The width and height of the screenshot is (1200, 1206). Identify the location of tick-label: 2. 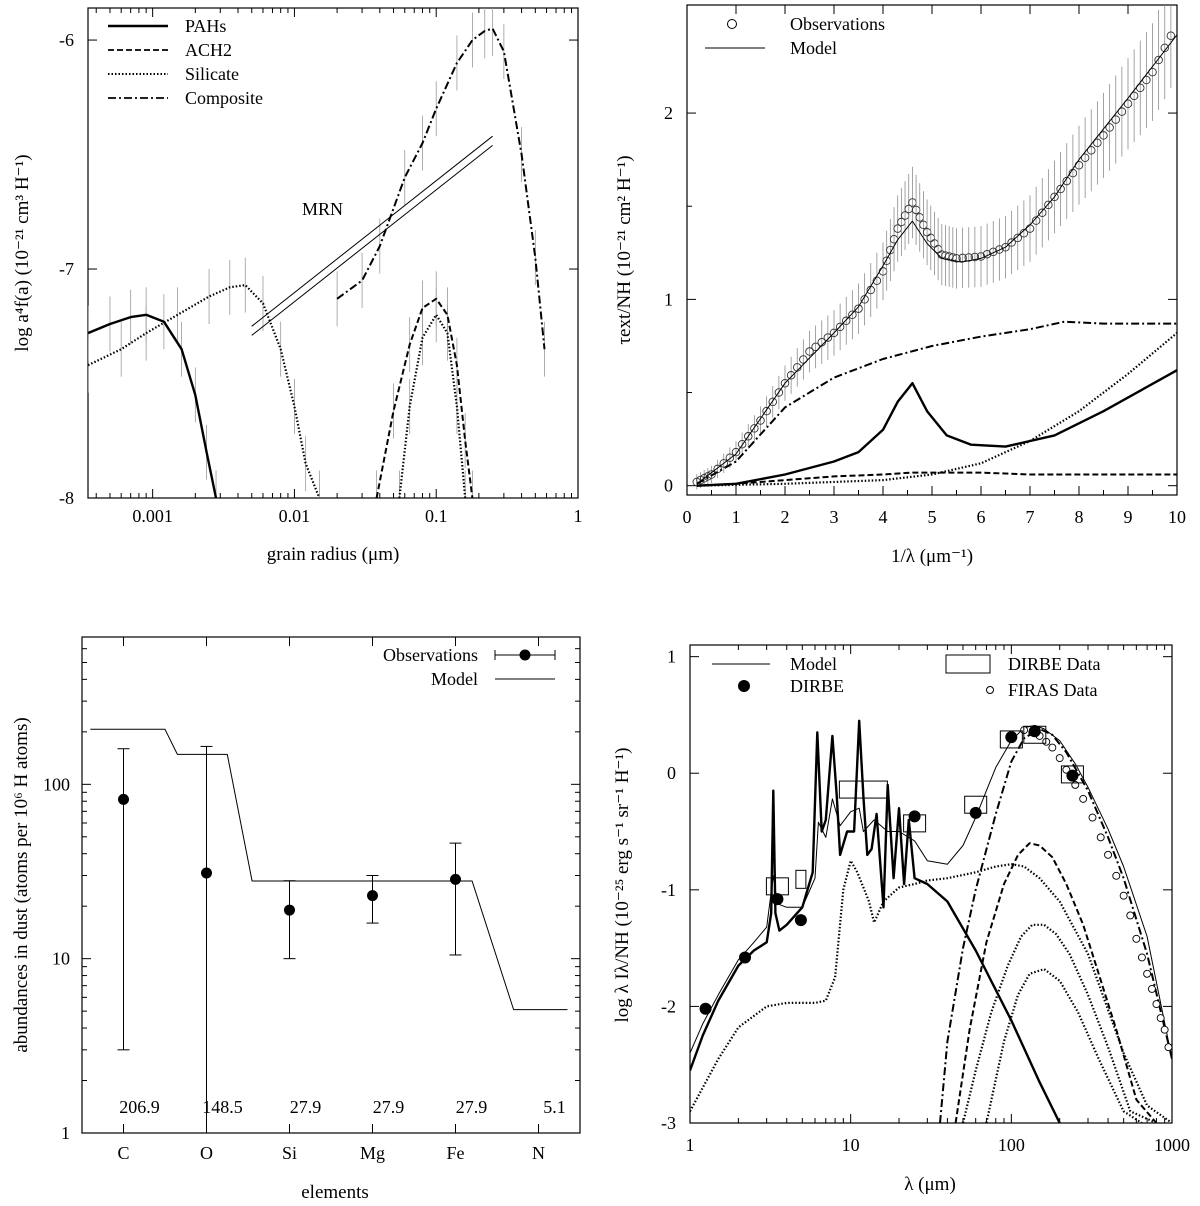
(785, 517).